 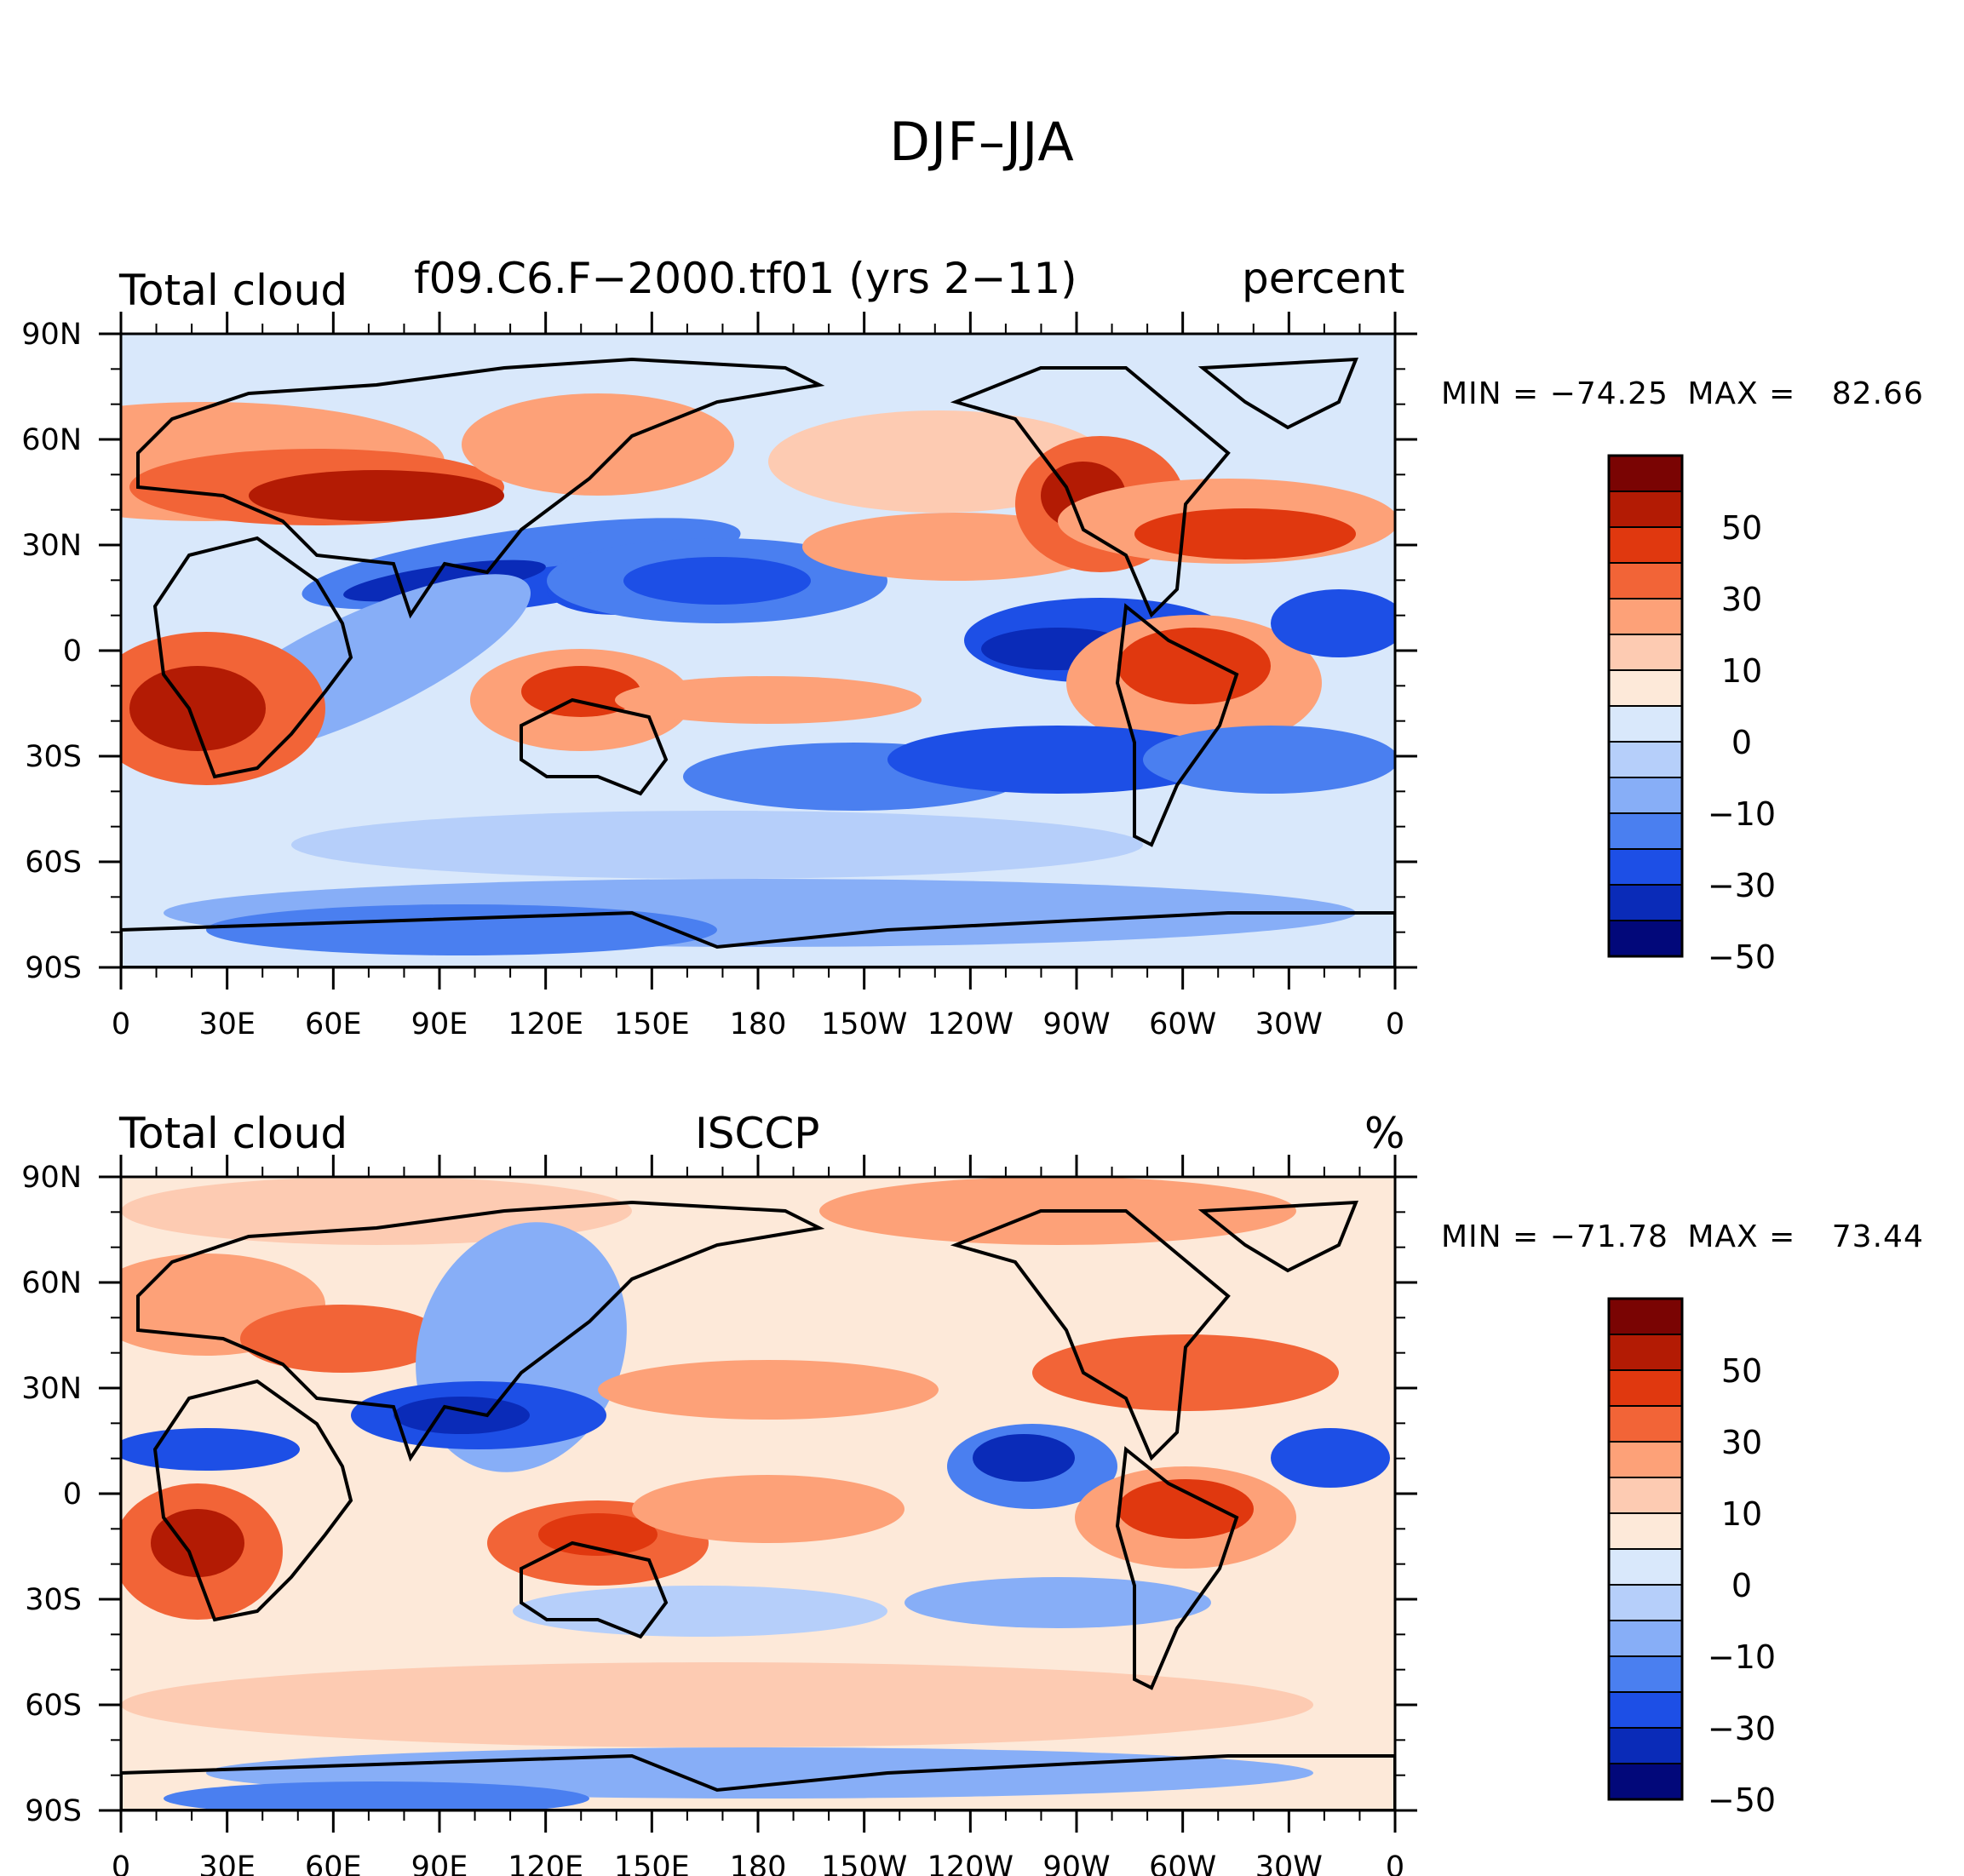 I want to click on lon-label: 30E, so click(x=227, y=1863).